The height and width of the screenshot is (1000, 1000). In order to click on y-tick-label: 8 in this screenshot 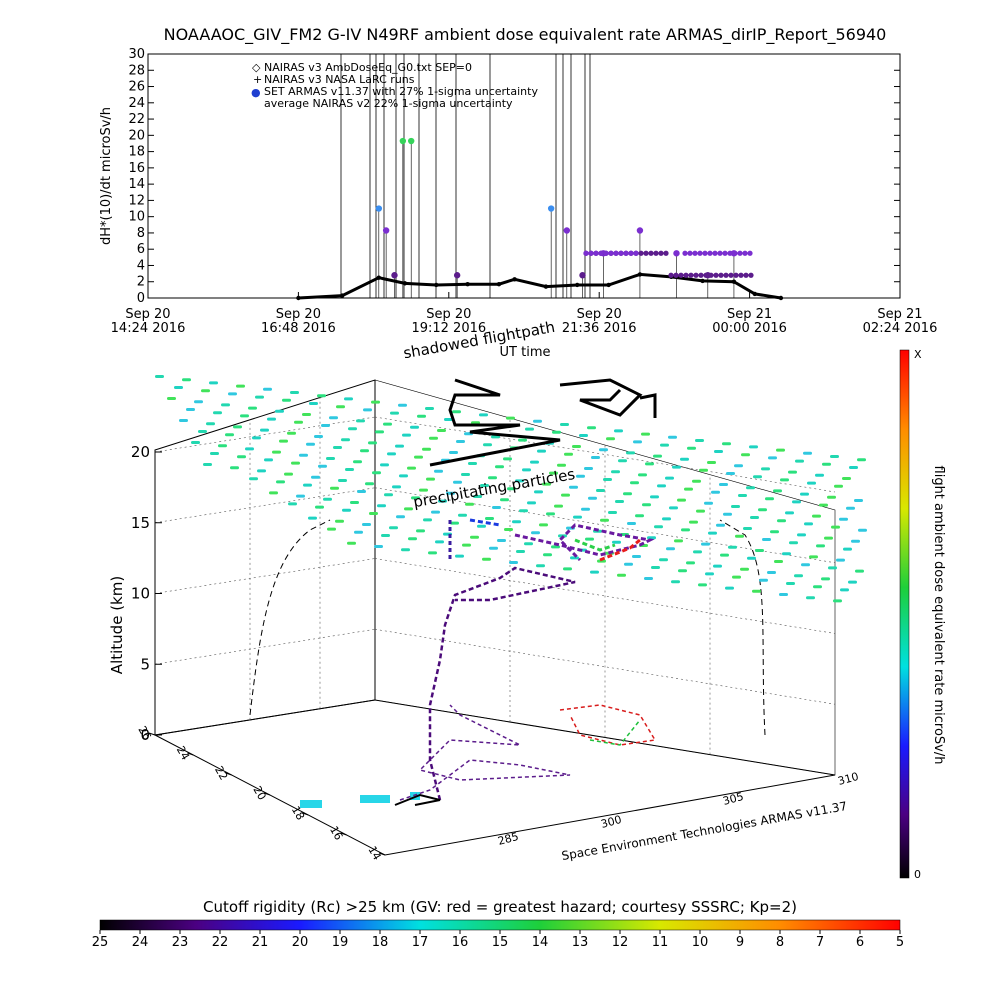, I will do `click(141, 233)`.